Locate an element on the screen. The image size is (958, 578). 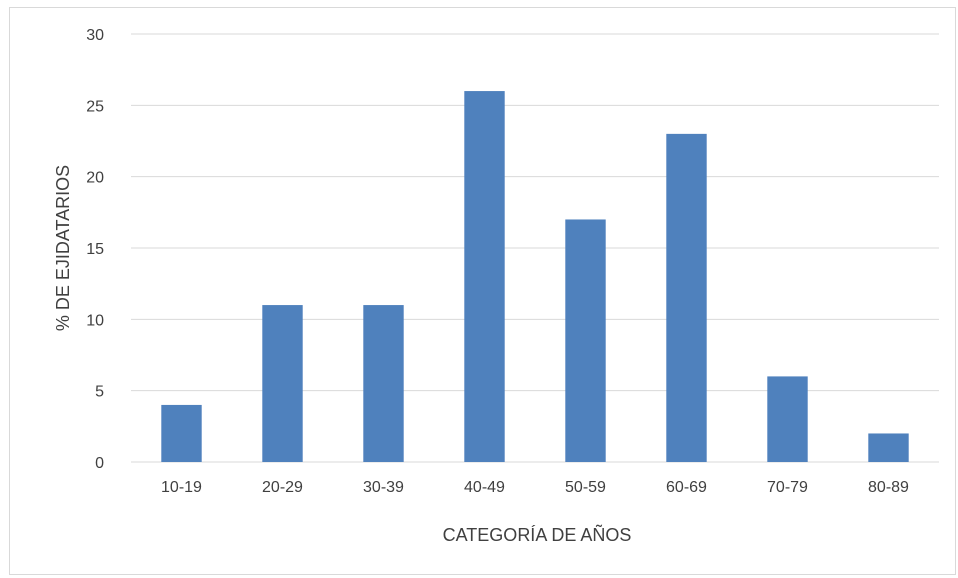
x-tick-label: 50-59 is located at coordinates (585, 487).